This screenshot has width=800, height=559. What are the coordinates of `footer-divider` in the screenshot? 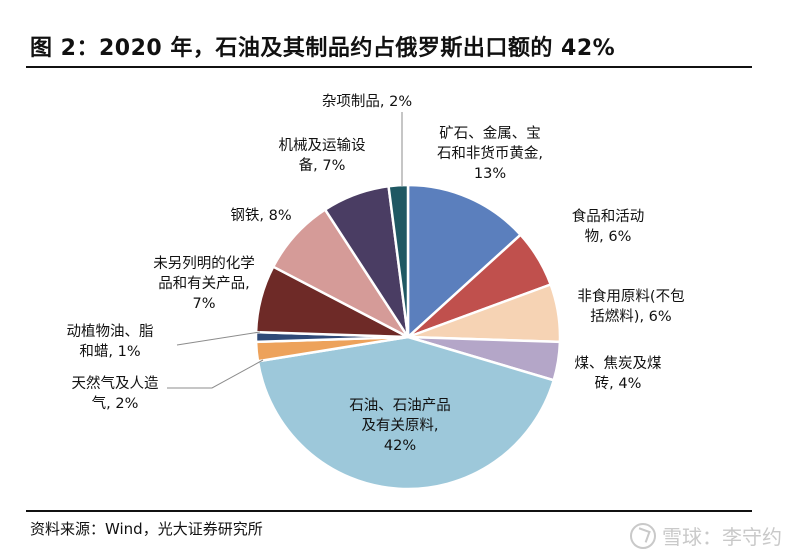 It's located at (389, 511).